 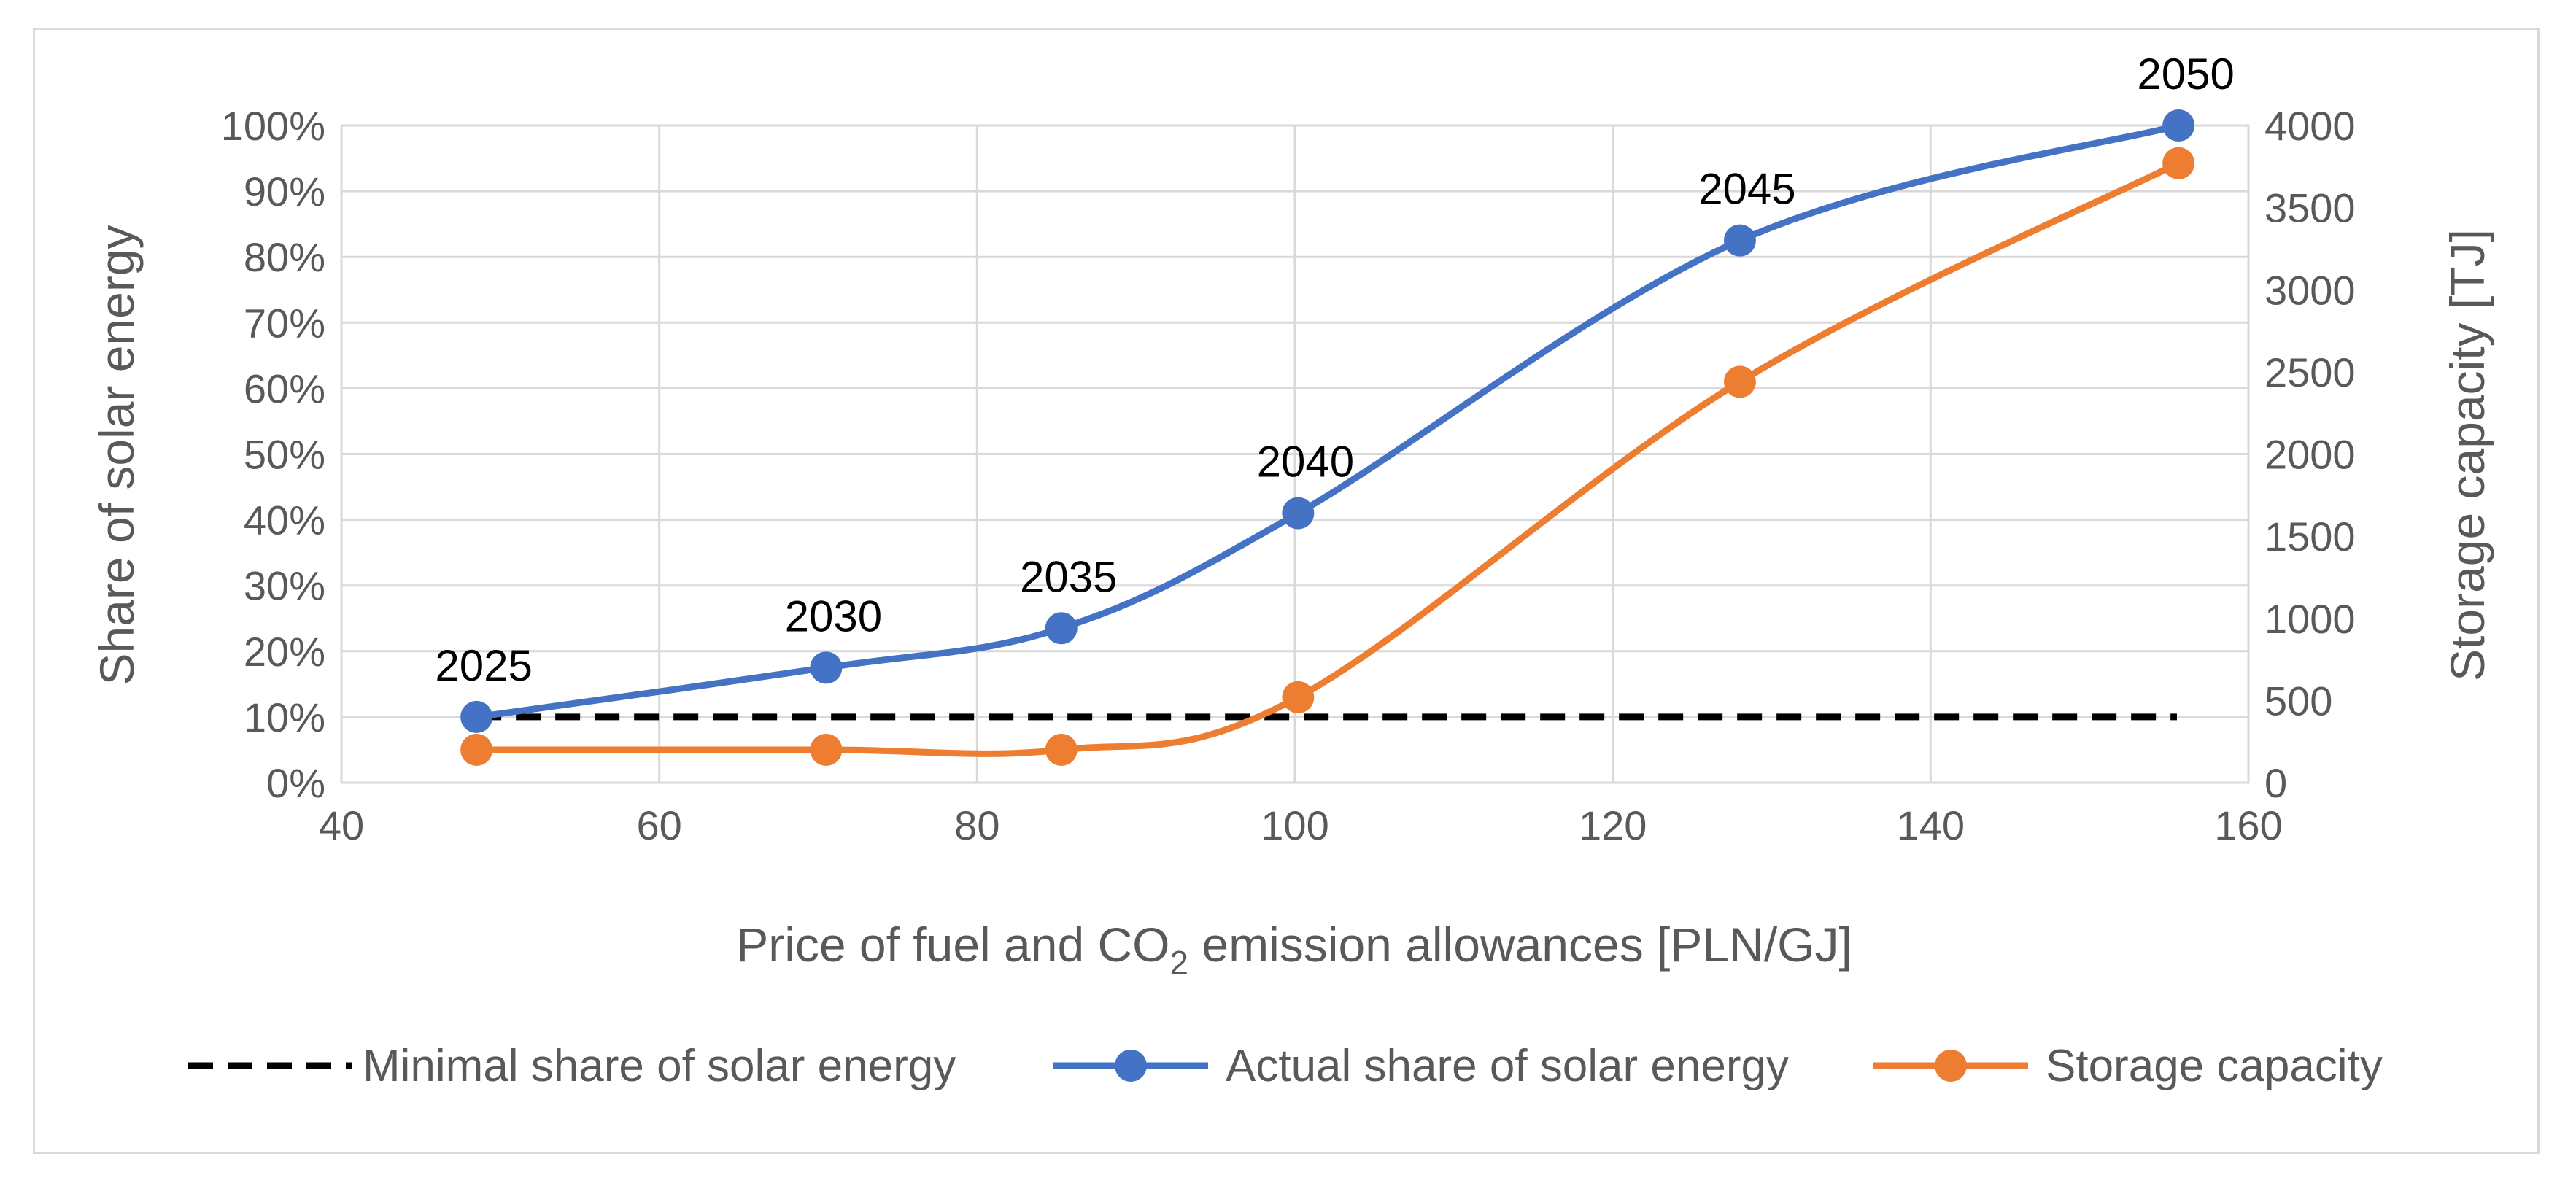 I want to click on x-tick-label: 80, so click(x=976, y=825).